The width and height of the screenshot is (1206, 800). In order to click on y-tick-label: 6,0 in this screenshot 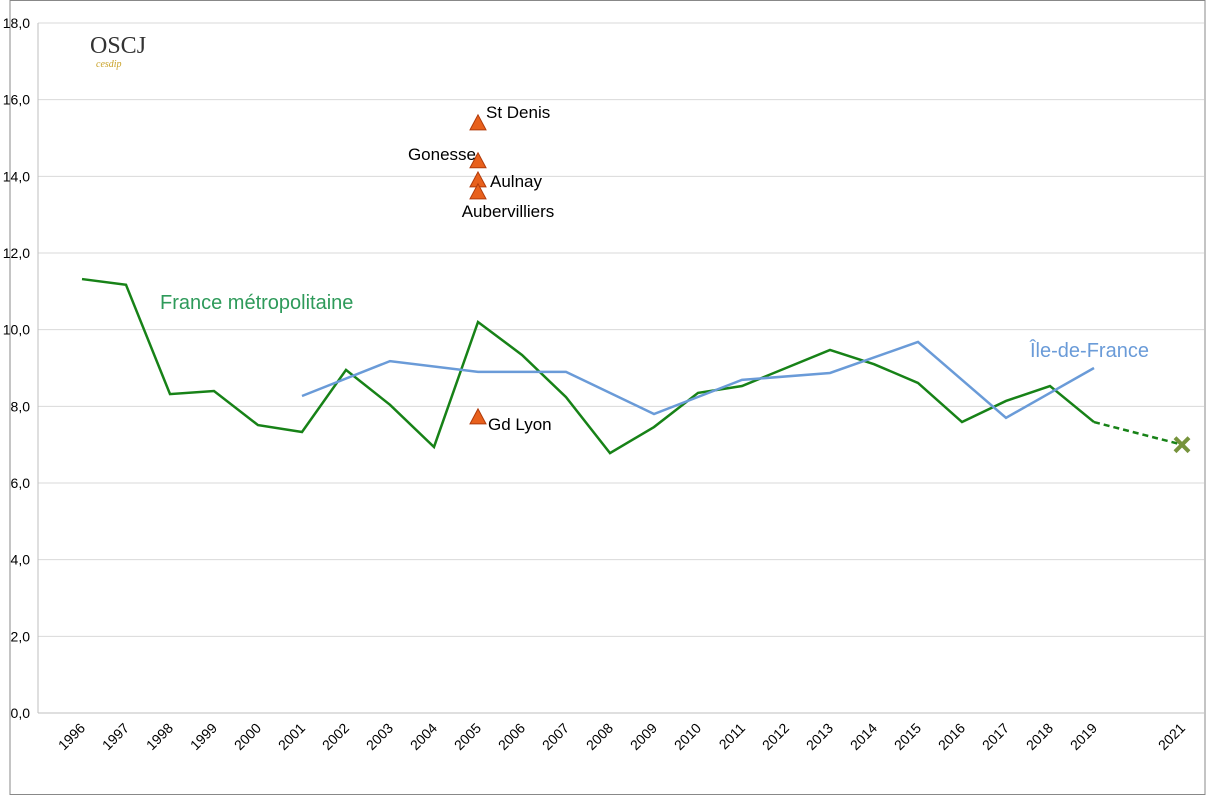, I will do `click(21, 483)`.